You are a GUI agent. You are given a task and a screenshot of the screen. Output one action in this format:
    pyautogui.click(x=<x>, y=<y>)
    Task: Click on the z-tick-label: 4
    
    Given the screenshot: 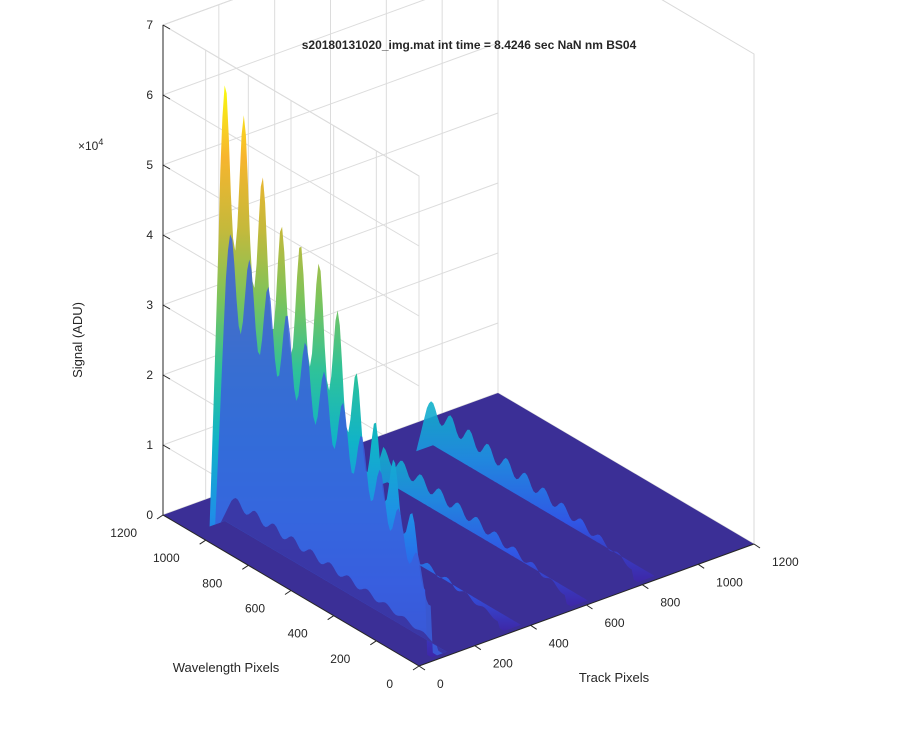 What is the action you would take?
    pyautogui.click(x=149, y=235)
    